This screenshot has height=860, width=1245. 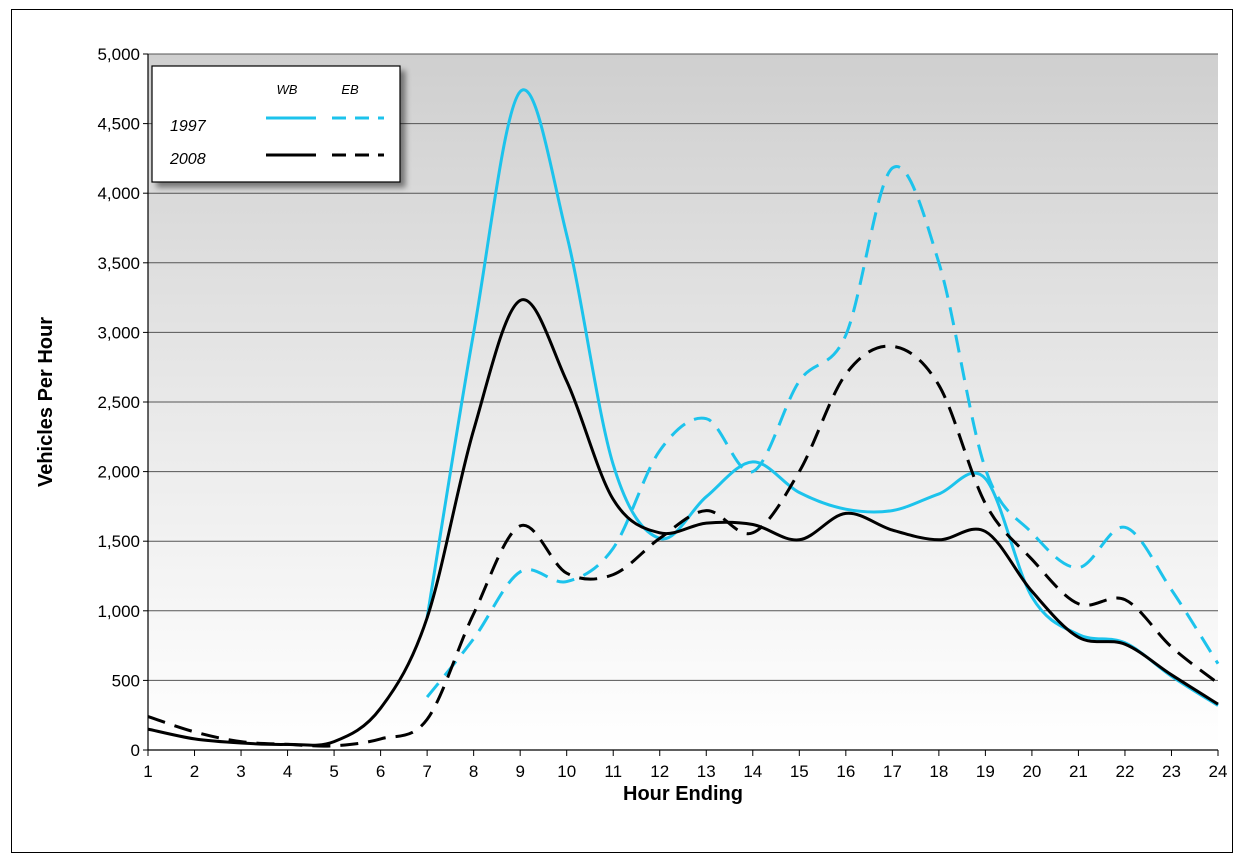 What do you see at coordinates (799, 771) in the screenshot?
I see `x-tick-label: 15` at bounding box center [799, 771].